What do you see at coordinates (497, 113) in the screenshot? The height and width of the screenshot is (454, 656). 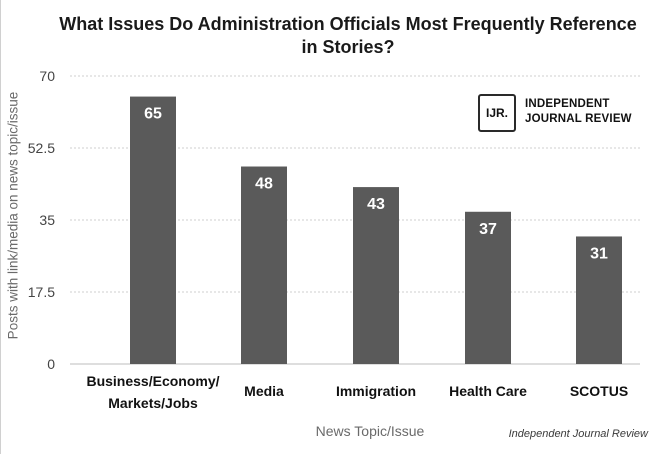 I see `ijr-logo-mark: IJR.` at bounding box center [497, 113].